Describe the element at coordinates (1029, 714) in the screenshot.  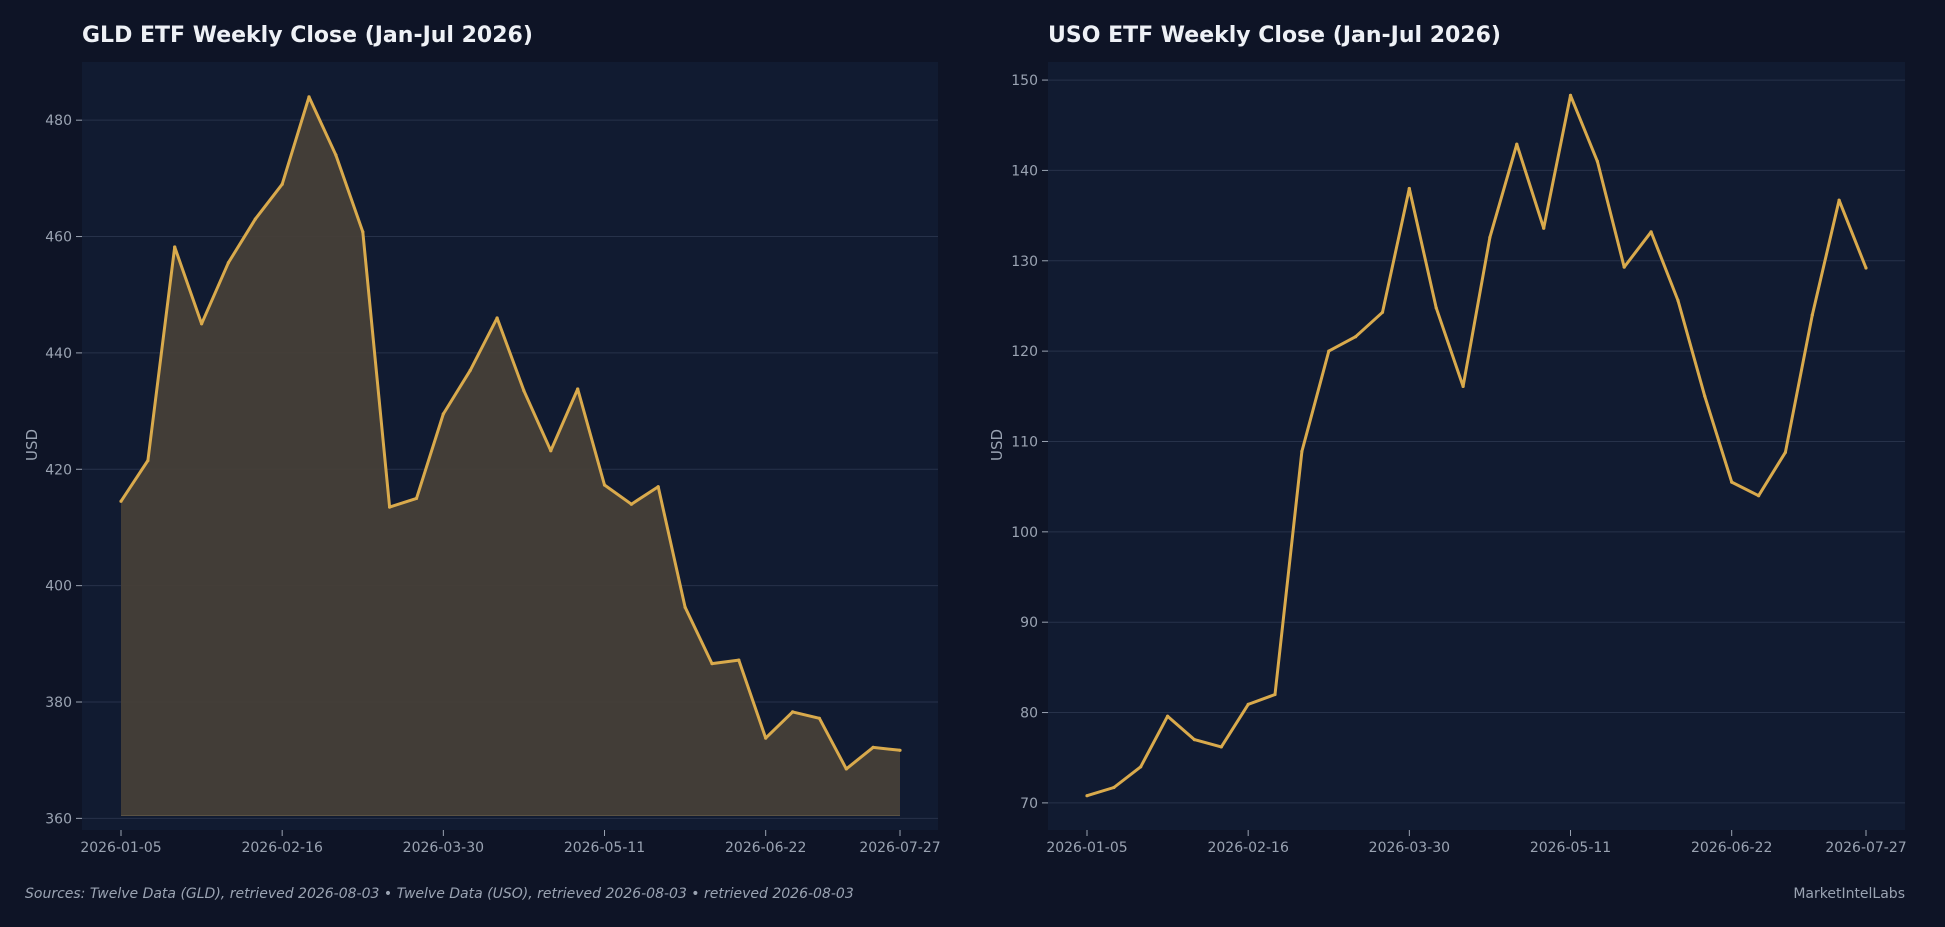
I see `uso-y-tick-label: 80` at that location.